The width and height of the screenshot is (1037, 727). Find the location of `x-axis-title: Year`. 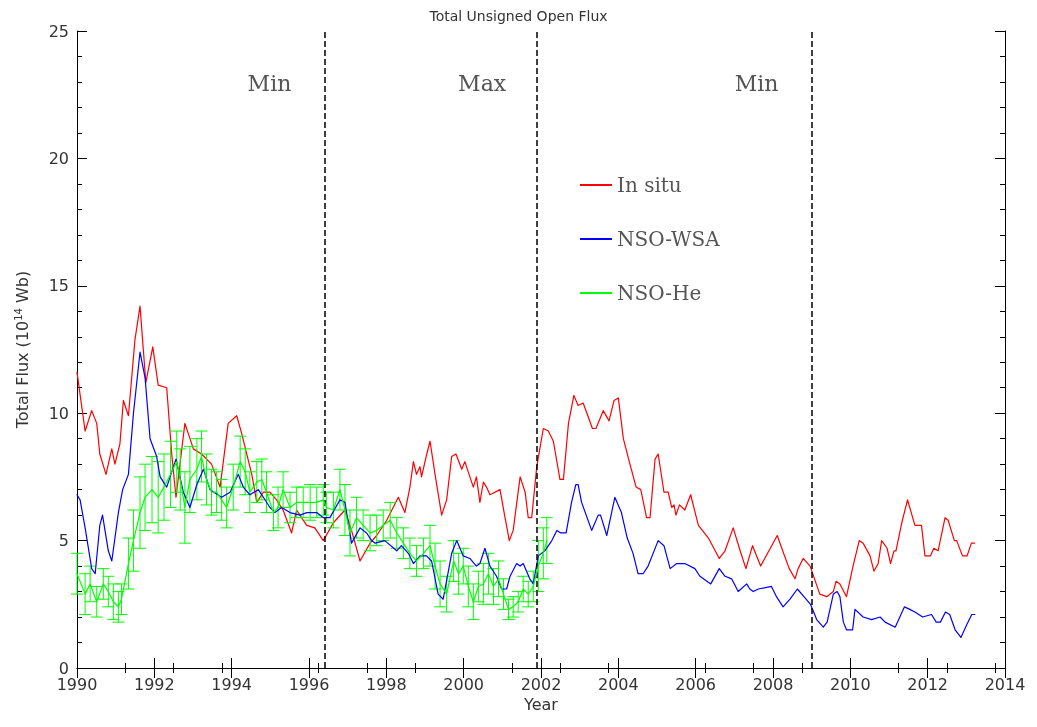

x-axis-title: Year is located at coordinates (541, 705).